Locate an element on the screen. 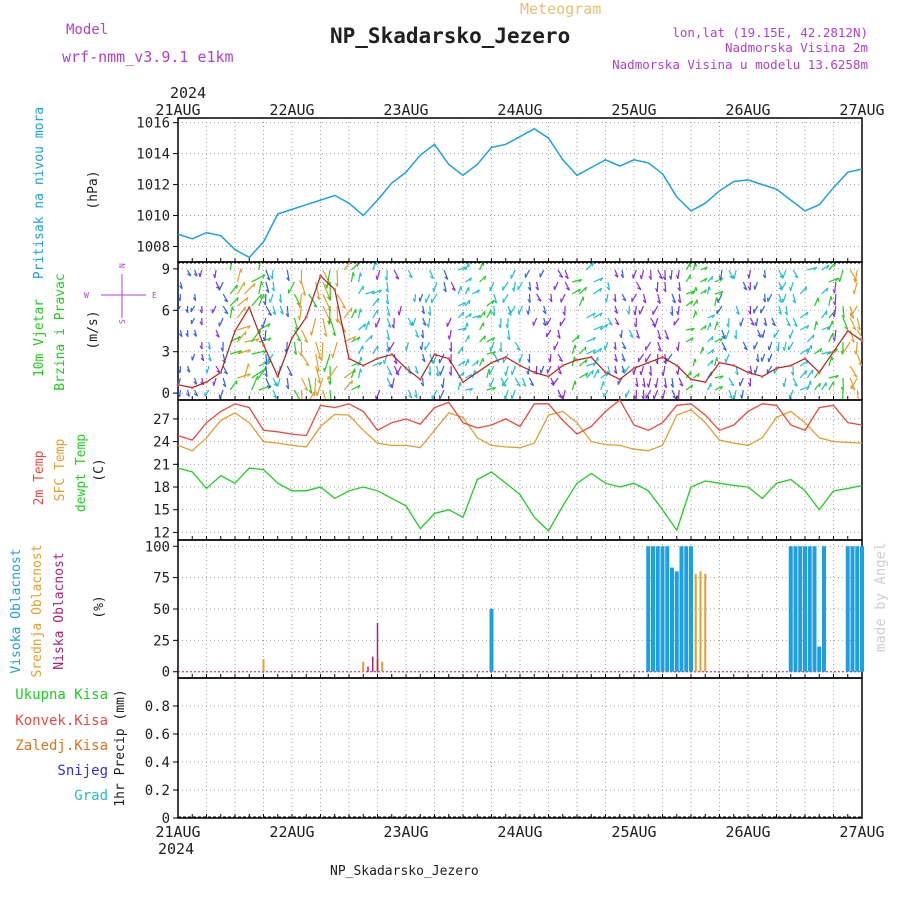 Image resolution: width=900 pixels, height=900 pixels. top-day-label: 23AUG is located at coordinates (405, 110).